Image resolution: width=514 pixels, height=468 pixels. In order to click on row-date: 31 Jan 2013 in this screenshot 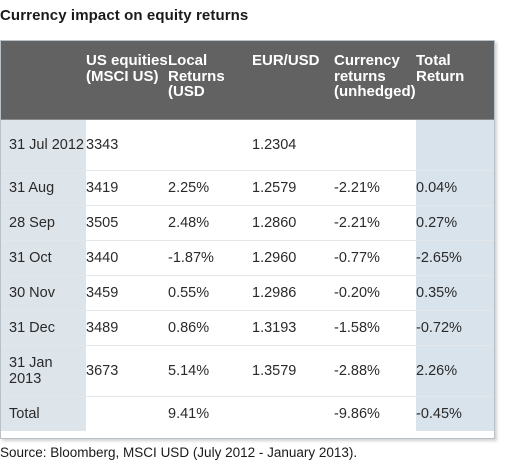, I will do `click(43, 371)`.